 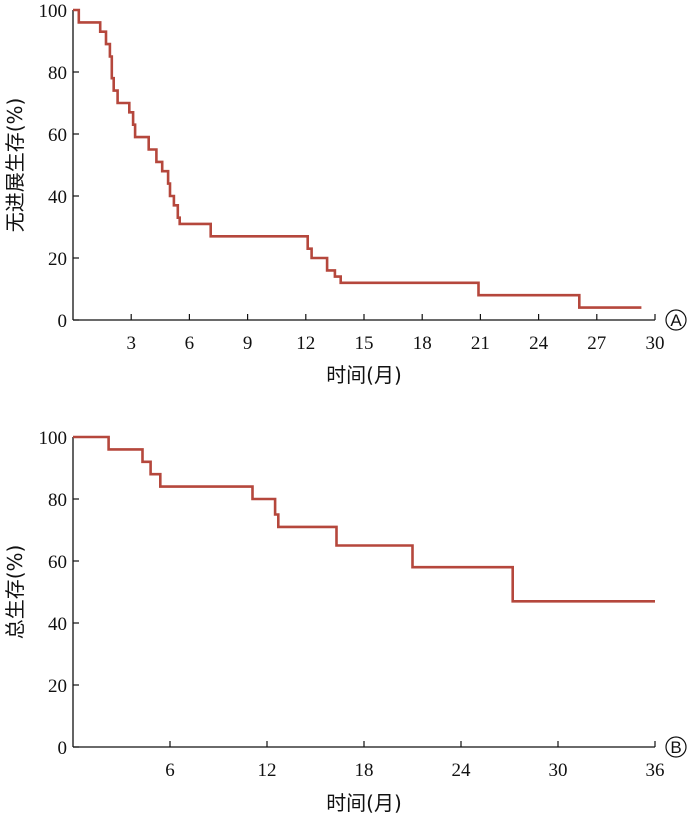 I want to click on panel-a-y-tick-label: 40, so click(x=57, y=197).